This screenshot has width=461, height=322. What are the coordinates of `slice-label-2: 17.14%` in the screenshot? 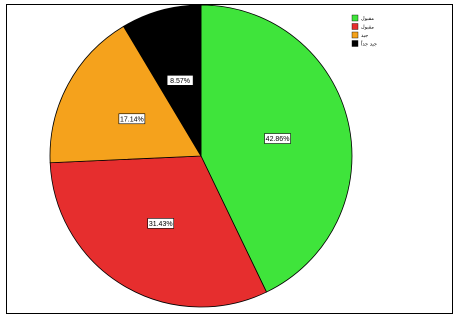 It's located at (132, 119).